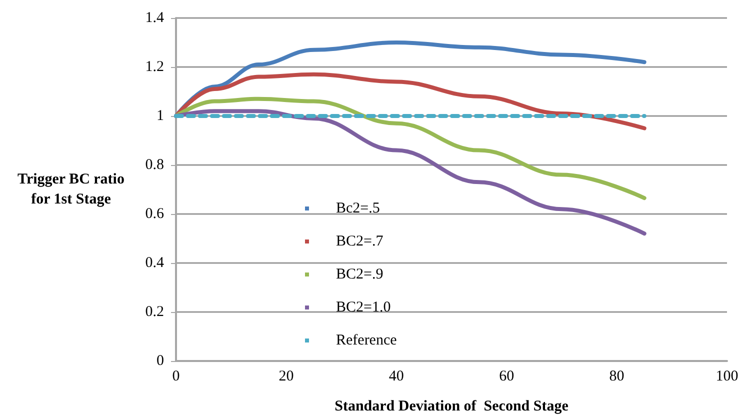 The image size is (744, 419). What do you see at coordinates (154, 18) in the screenshot?
I see `y-tick-label: 1.4` at bounding box center [154, 18].